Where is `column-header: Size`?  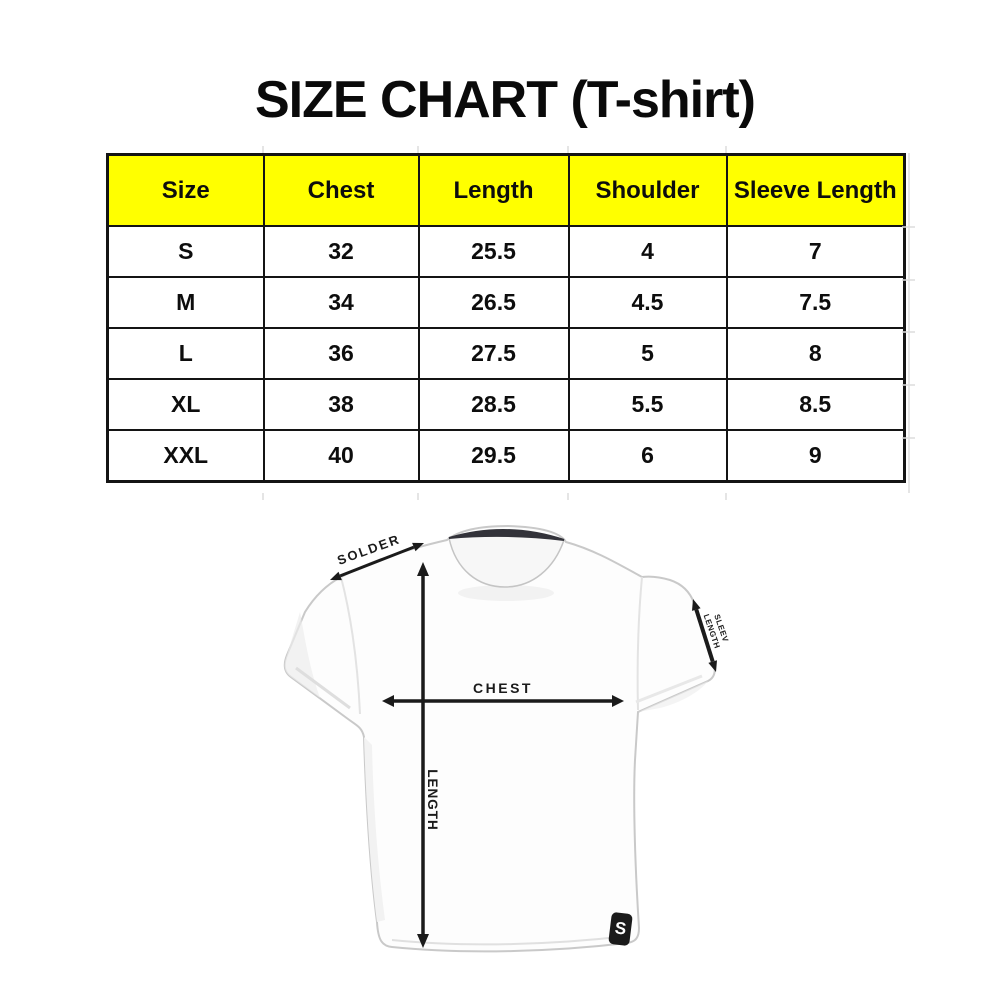 column-header: Size is located at coordinates (185, 190).